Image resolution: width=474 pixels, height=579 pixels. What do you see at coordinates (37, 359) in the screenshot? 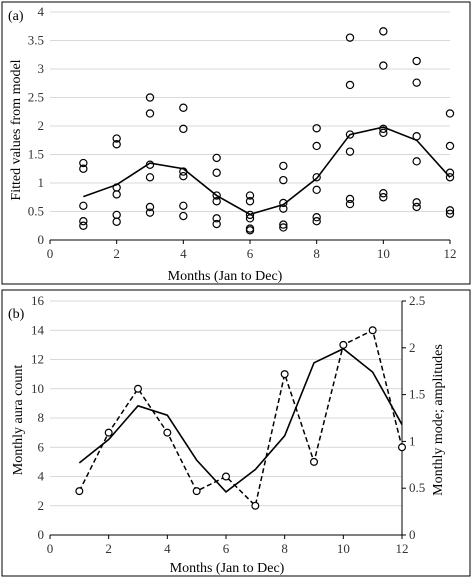
I see `panel-b-y-tick-label: 12` at bounding box center [37, 359].